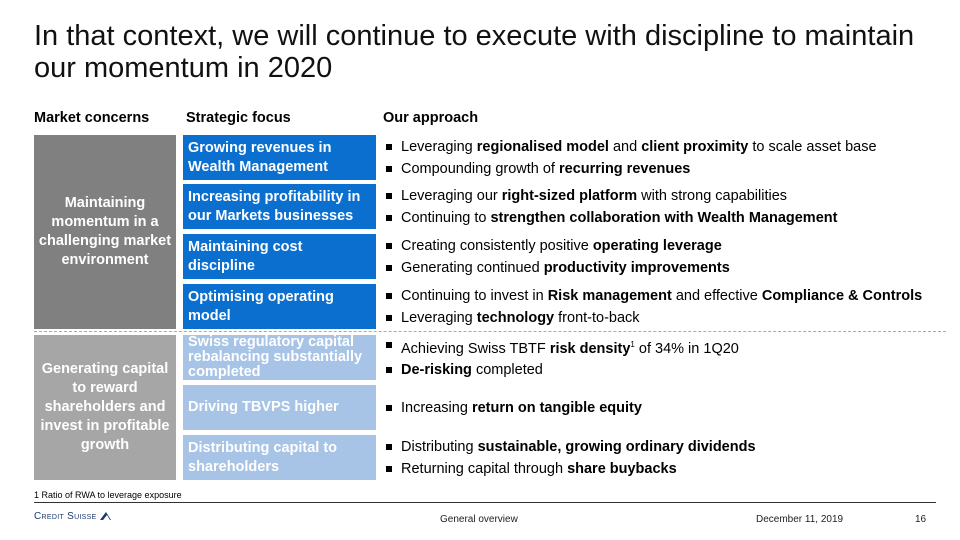 This screenshot has width=960, height=540. What do you see at coordinates (260, 157) in the screenshot?
I see `strategic-focus-label: Growing revenues in Wealth Management` at bounding box center [260, 157].